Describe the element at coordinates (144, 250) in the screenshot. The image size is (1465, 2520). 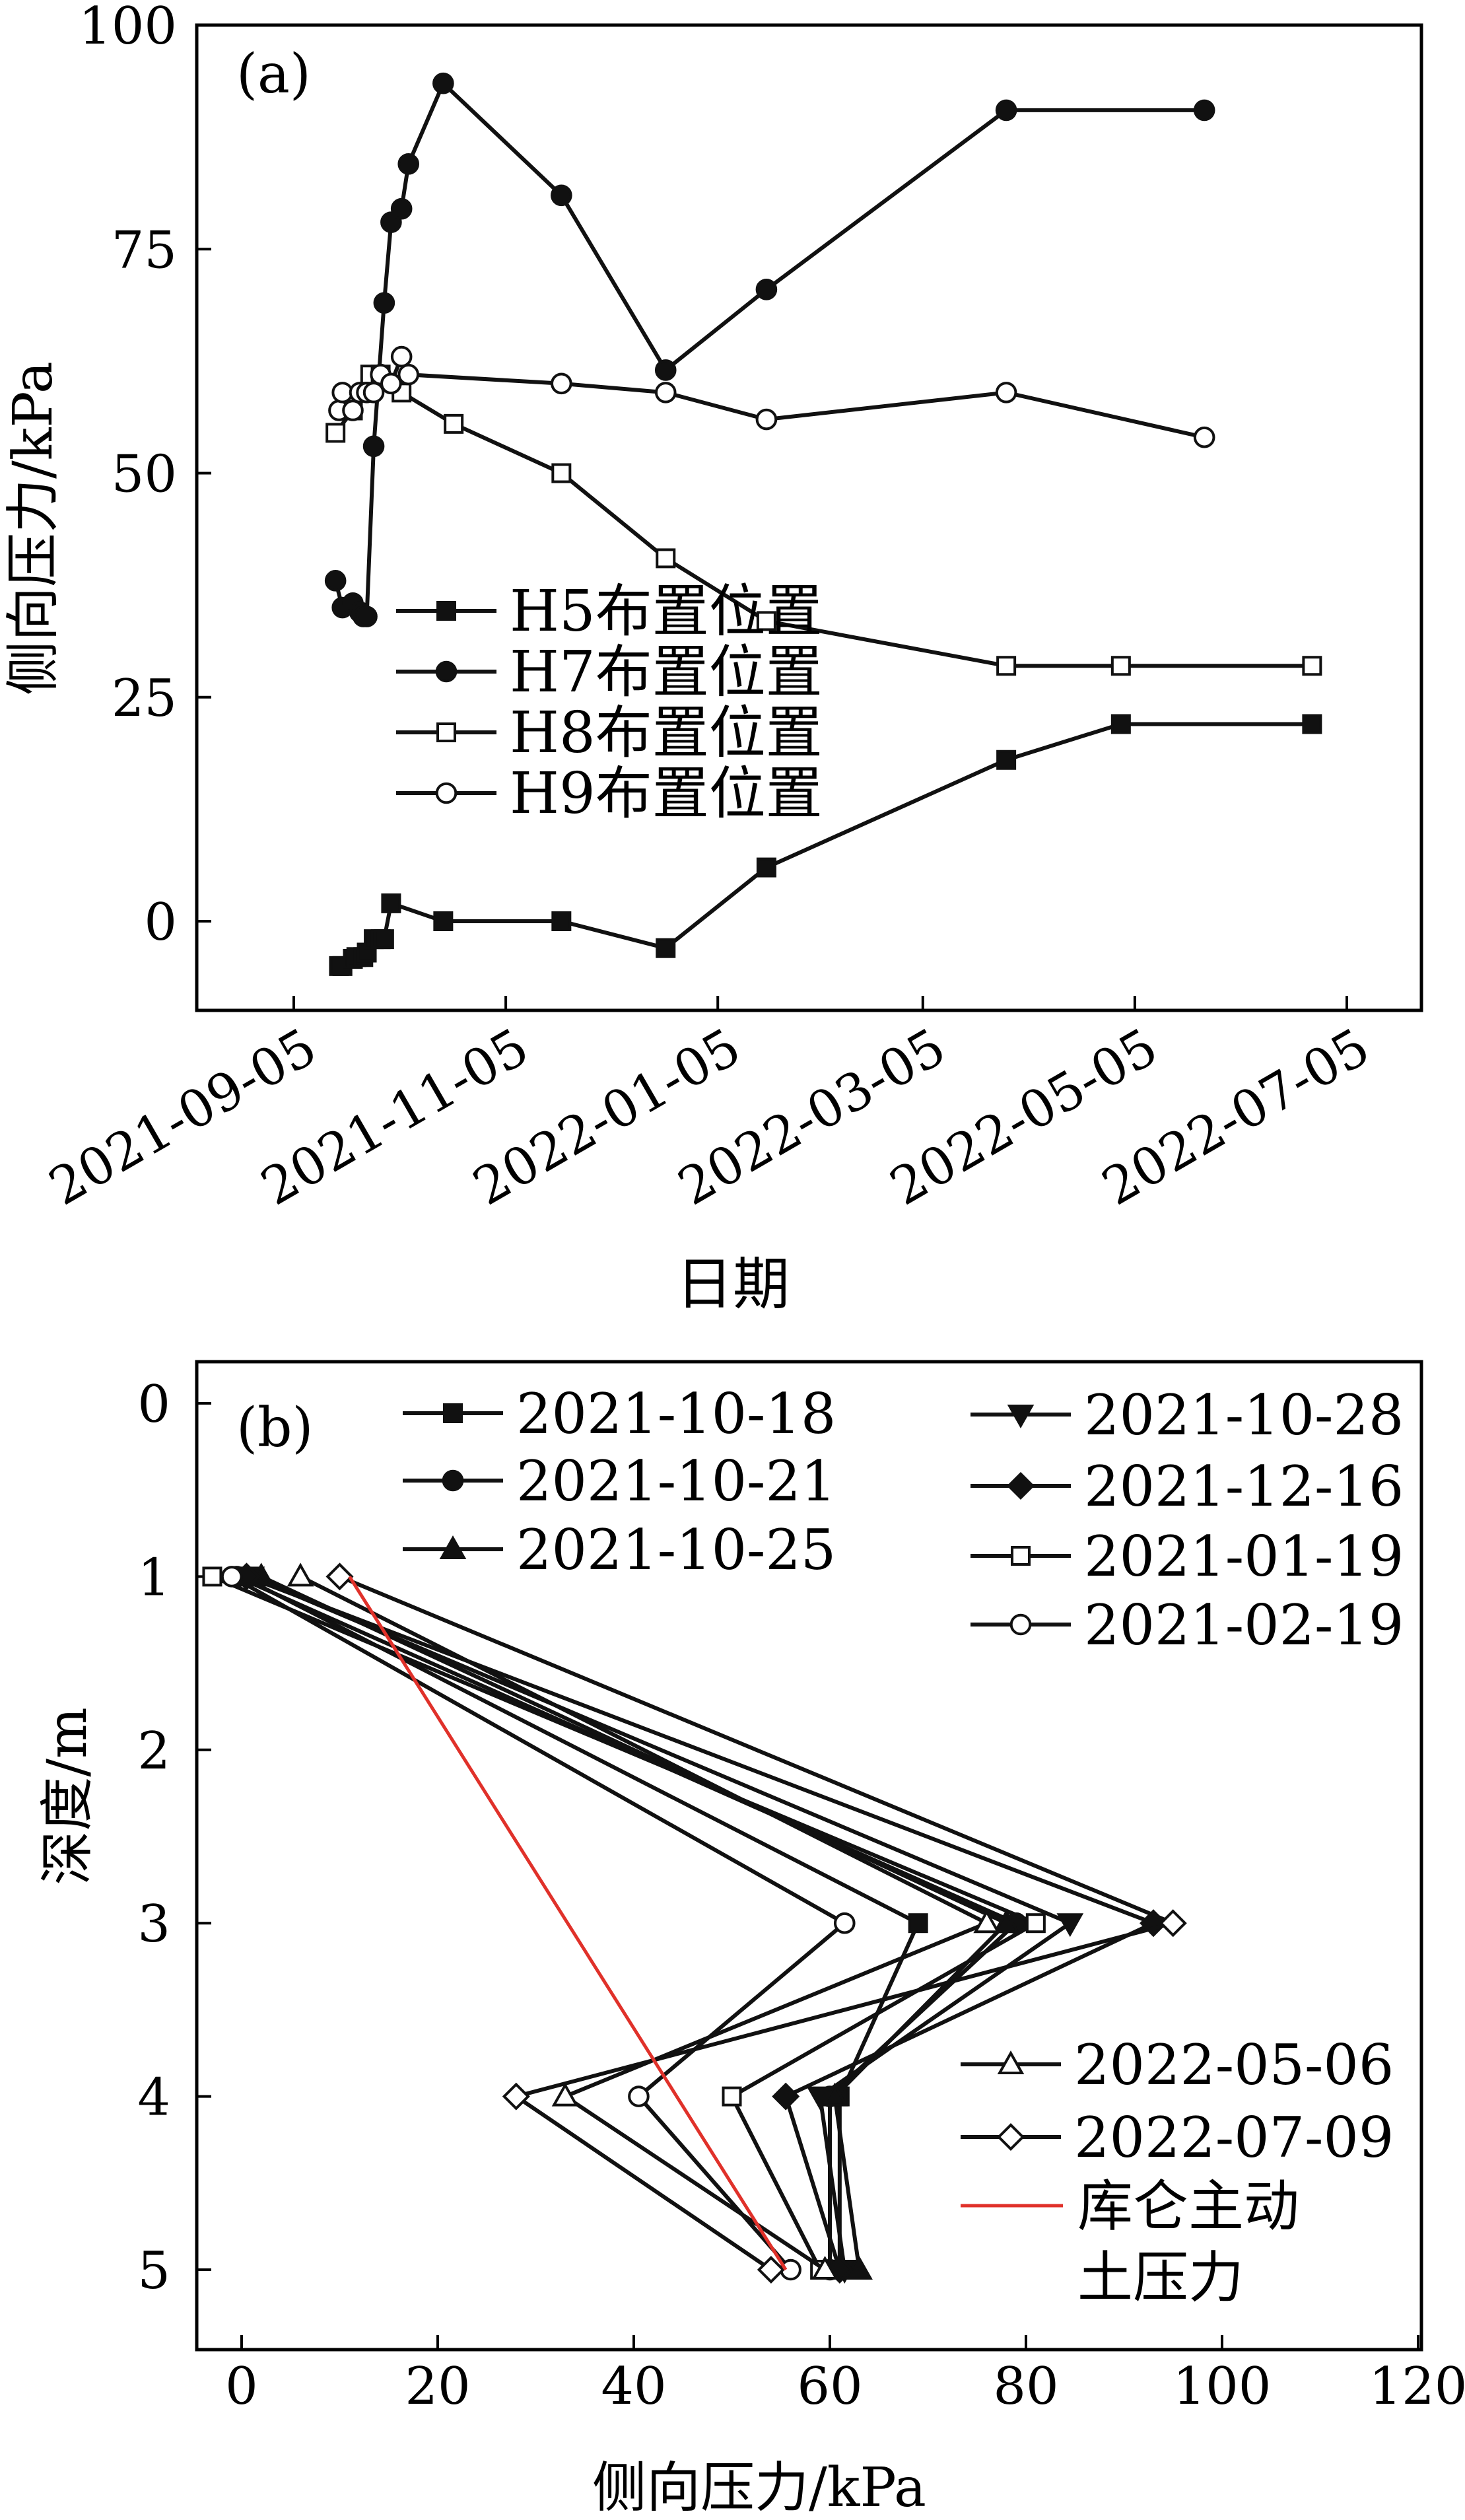
I see `y-tick-label-a: 75` at that location.